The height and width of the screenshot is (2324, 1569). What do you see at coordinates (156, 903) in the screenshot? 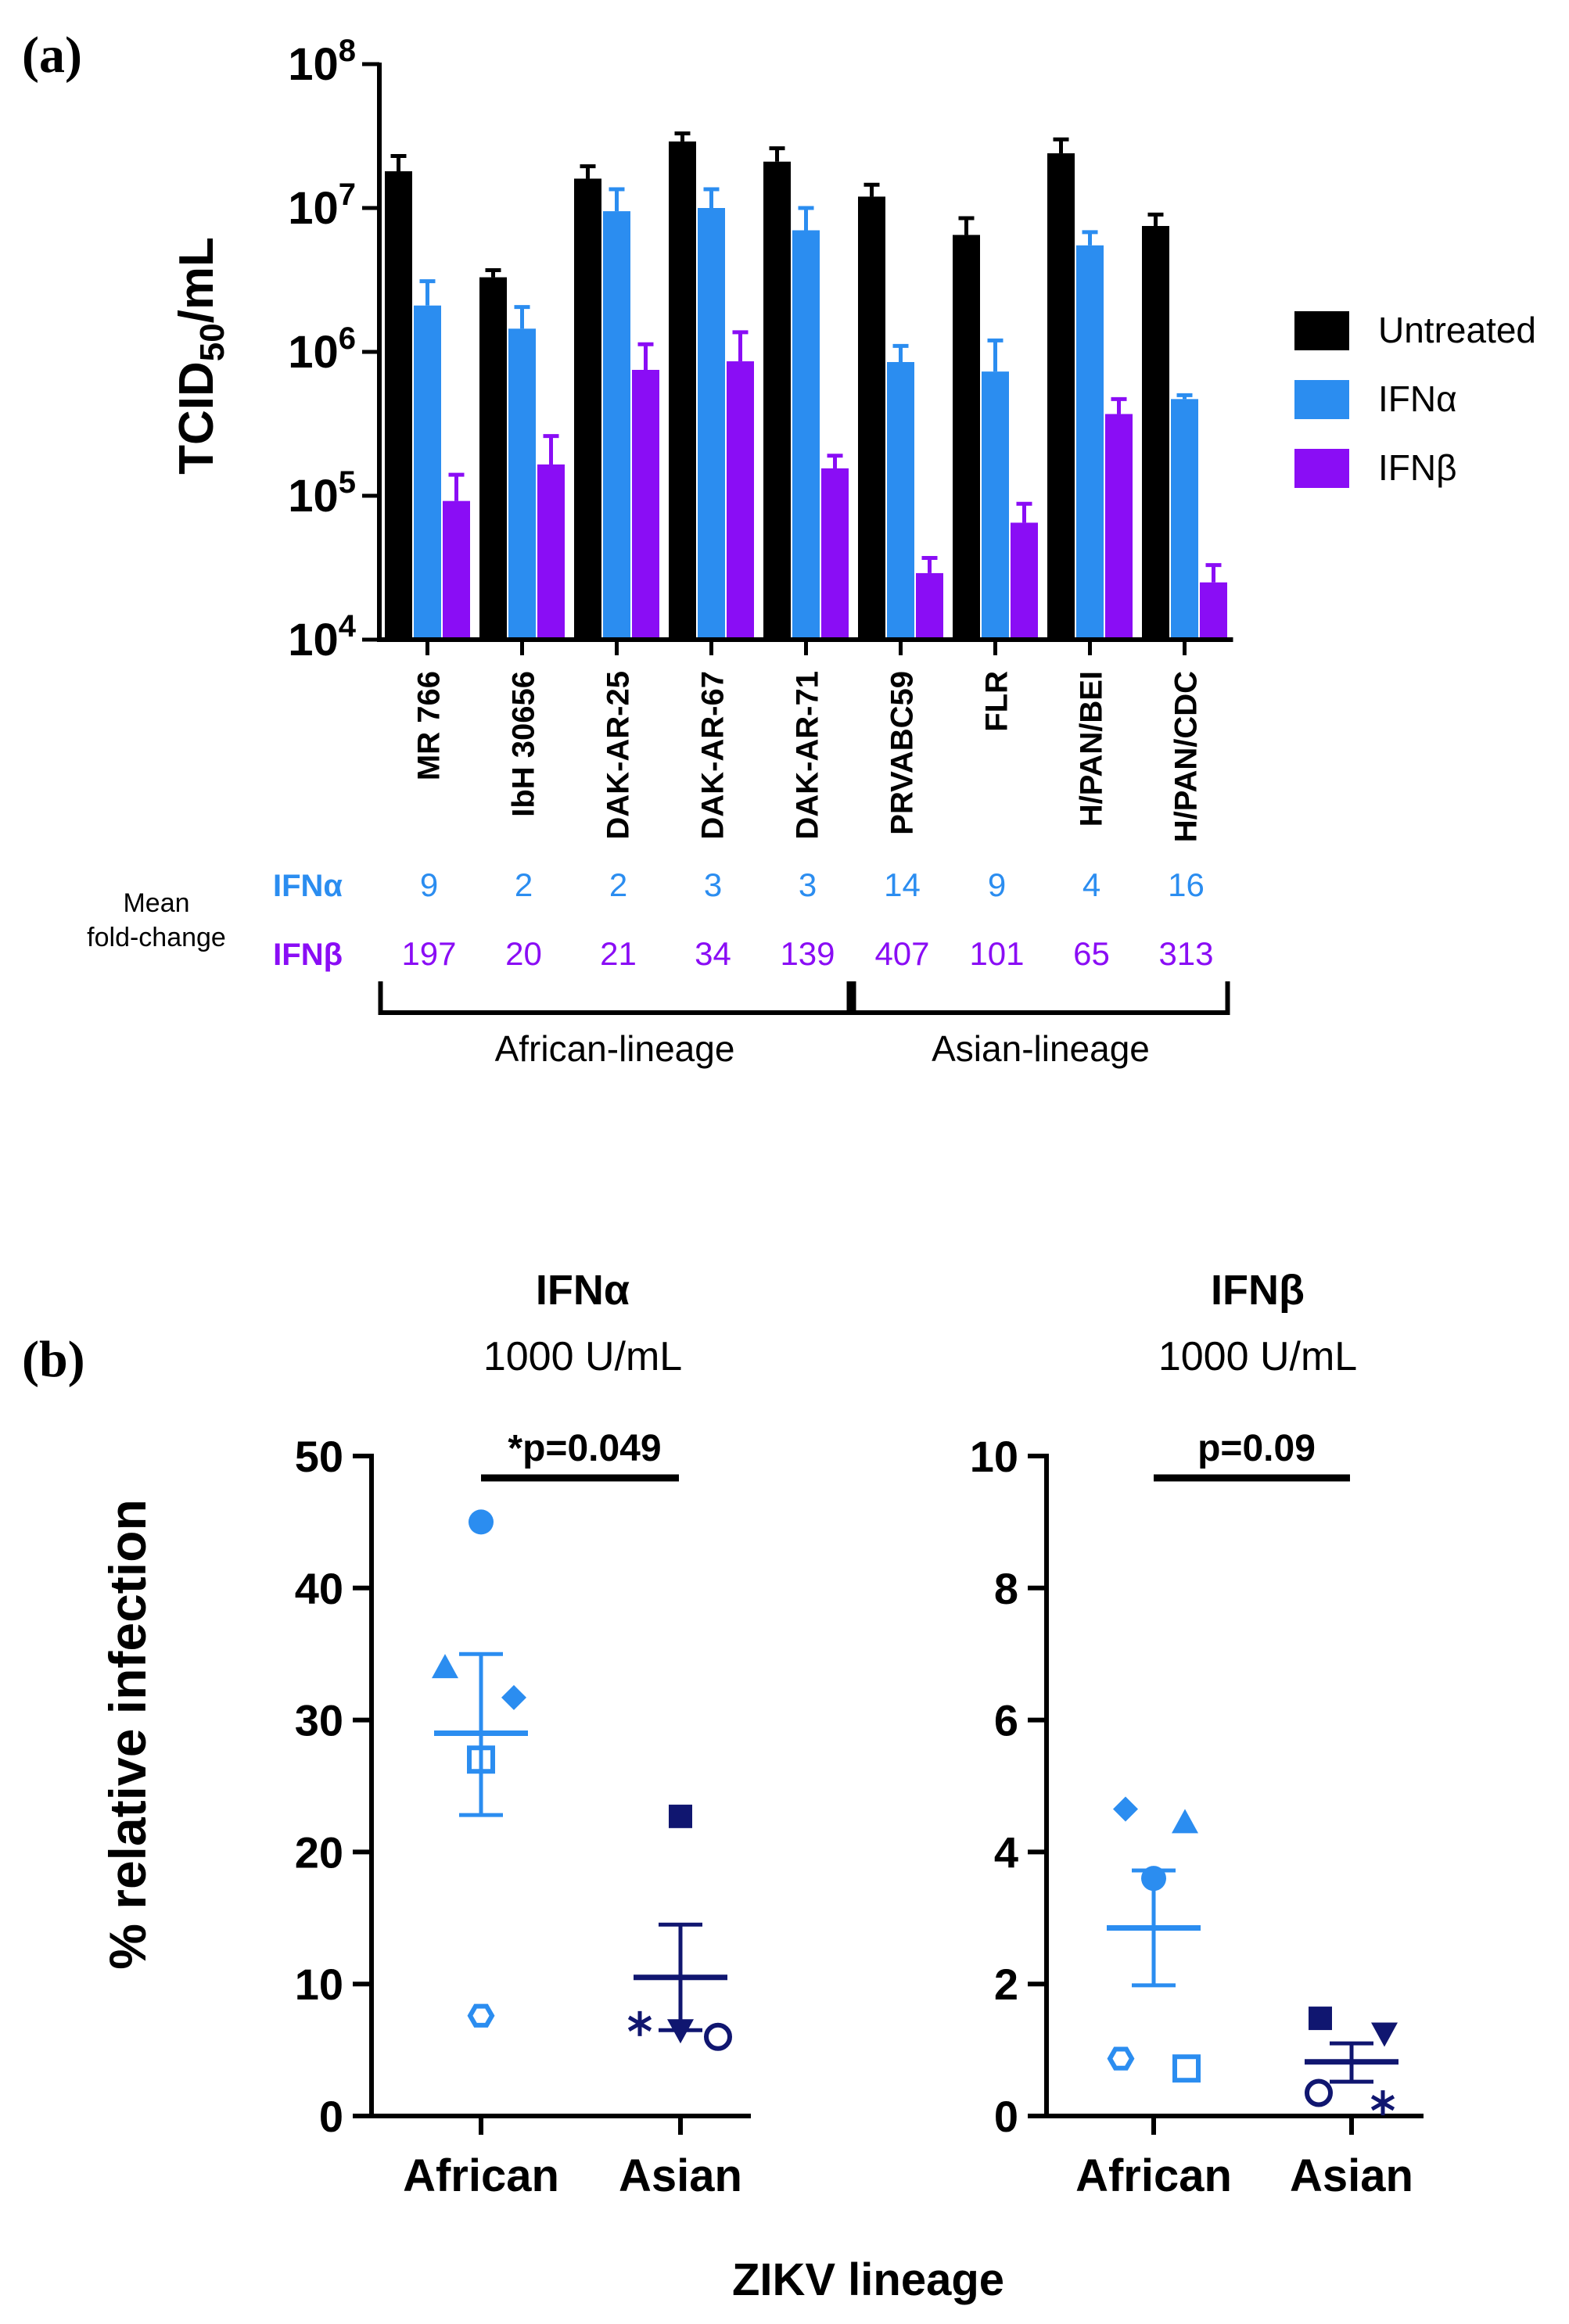
I see `fold-change-label-line1: Mean` at bounding box center [156, 903].